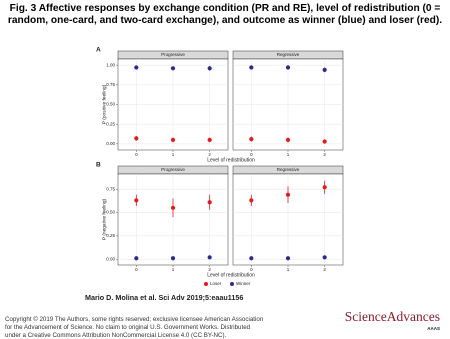 The image size is (450, 339). What do you see at coordinates (98, 165) in the screenshot?
I see `panel-label: B` at bounding box center [98, 165].